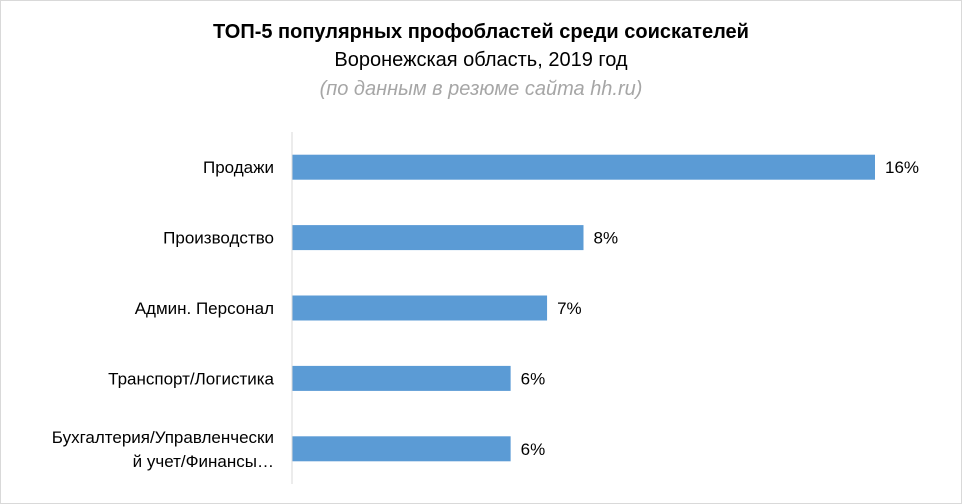 The width and height of the screenshot is (962, 504). What do you see at coordinates (569, 308) in the screenshot?
I see `value-label: 7%` at bounding box center [569, 308].